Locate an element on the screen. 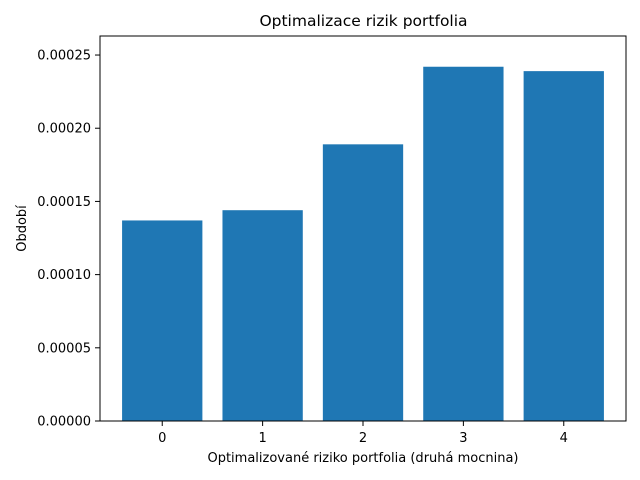  chart-title: Optimalizace rizik portfolia is located at coordinates (363, 21).